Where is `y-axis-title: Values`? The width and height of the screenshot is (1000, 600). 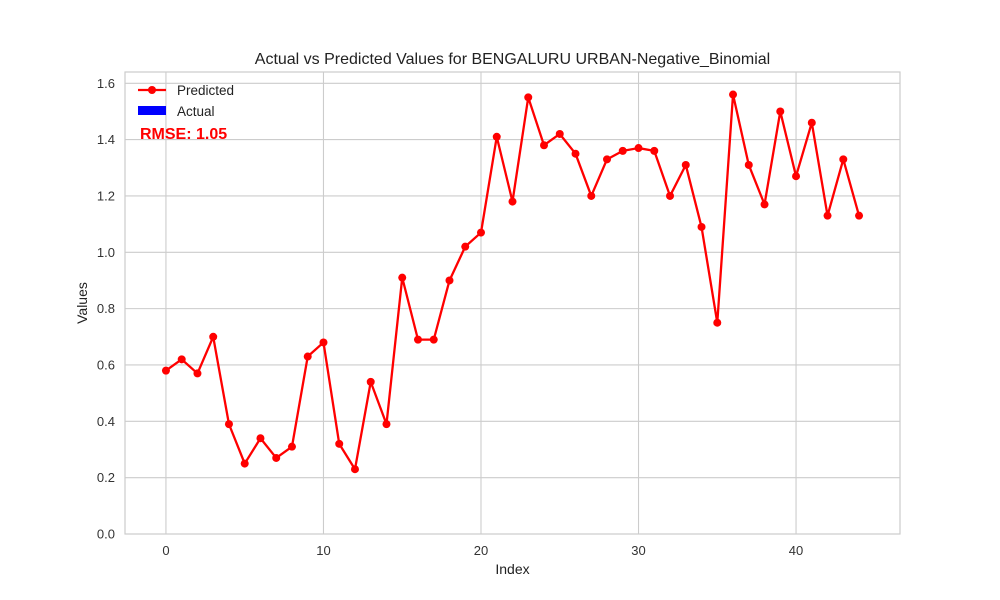 y-axis-title: Values is located at coordinates (82, 303).